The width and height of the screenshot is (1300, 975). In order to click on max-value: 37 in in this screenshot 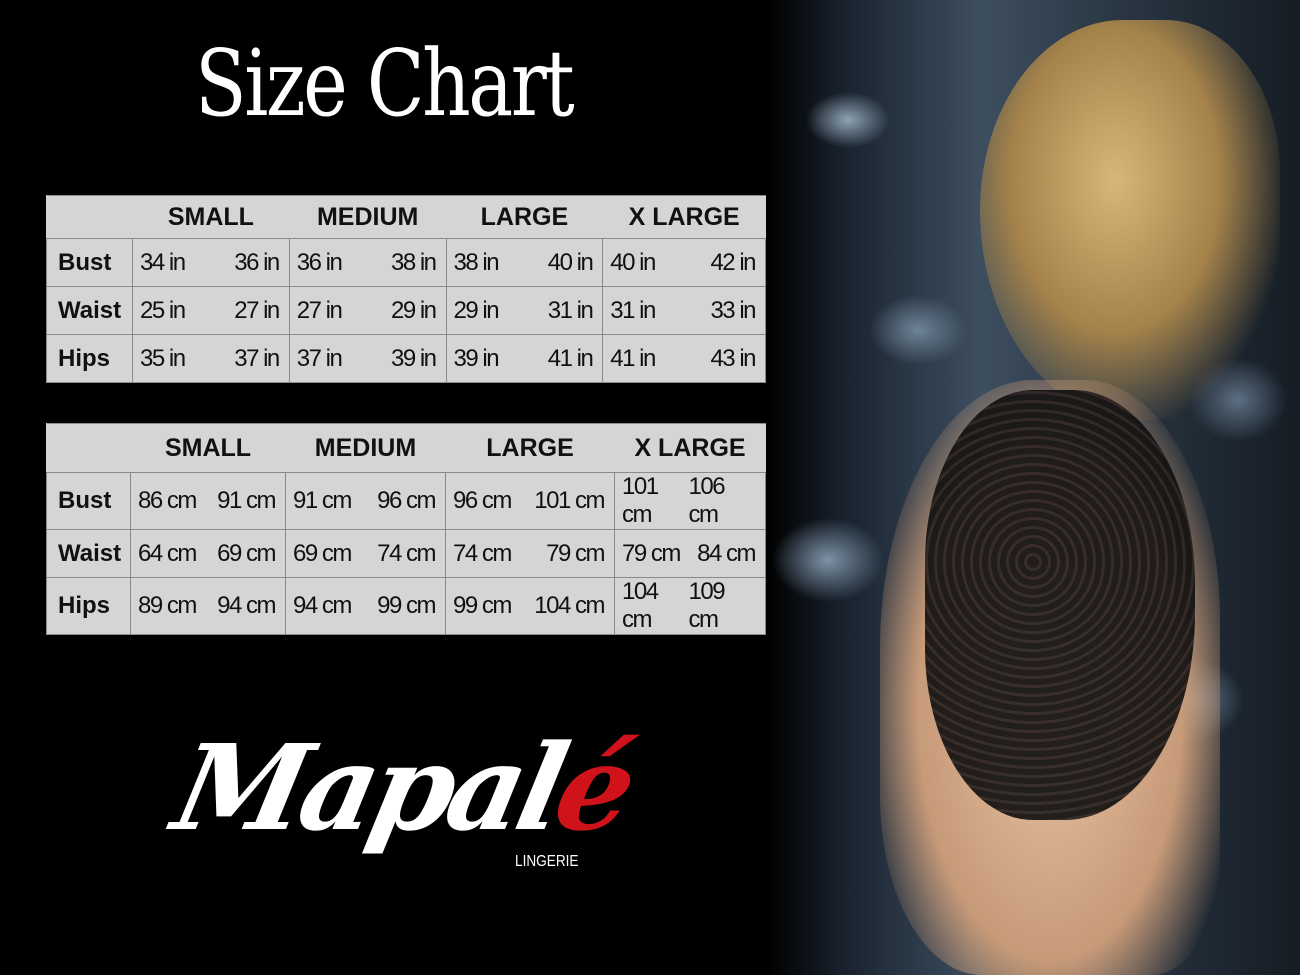, I will do `click(257, 358)`.